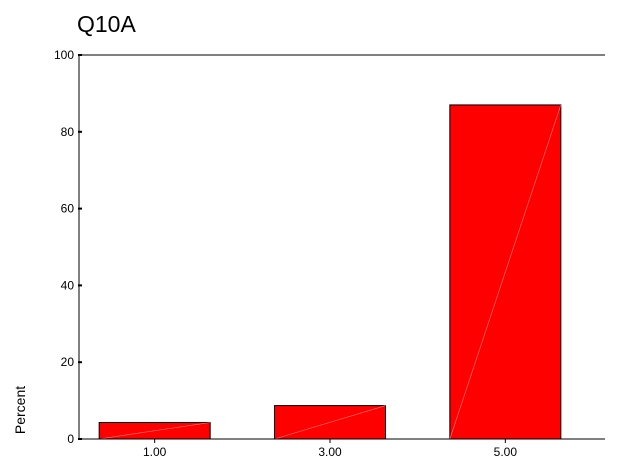  Describe the element at coordinates (68, 362) in the screenshot. I see `y-tick-label: 20` at that location.